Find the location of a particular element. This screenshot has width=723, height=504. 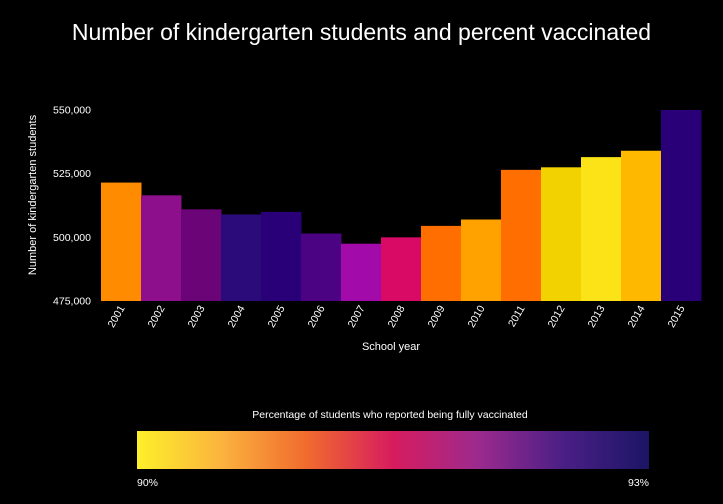

legend-gradient-bar is located at coordinates (393, 450).